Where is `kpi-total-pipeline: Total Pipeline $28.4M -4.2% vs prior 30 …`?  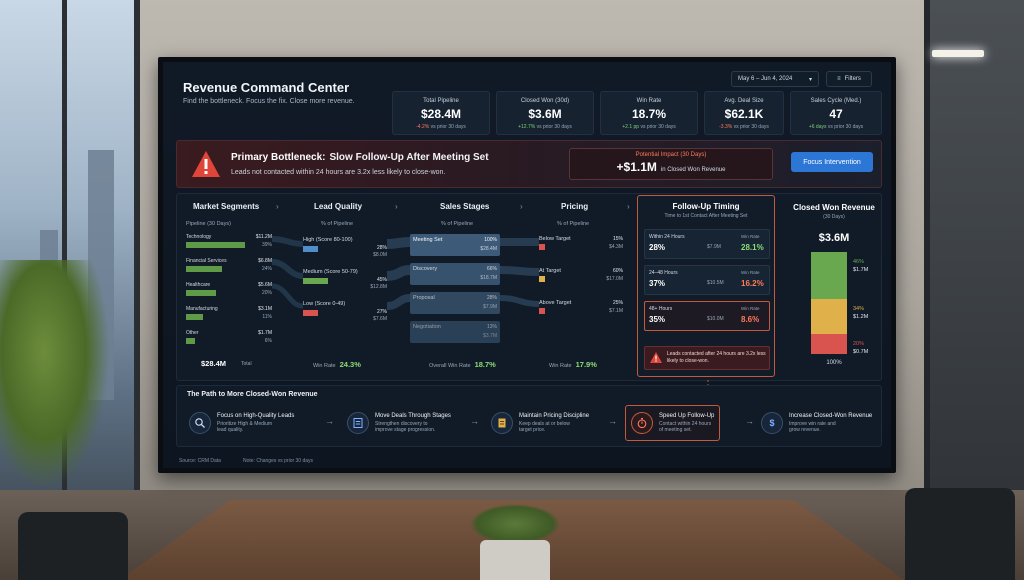
kpi-total-pipeline: Total Pipeline $28.4M -4.2% vs prior 30 … is located at coordinates (441, 113).